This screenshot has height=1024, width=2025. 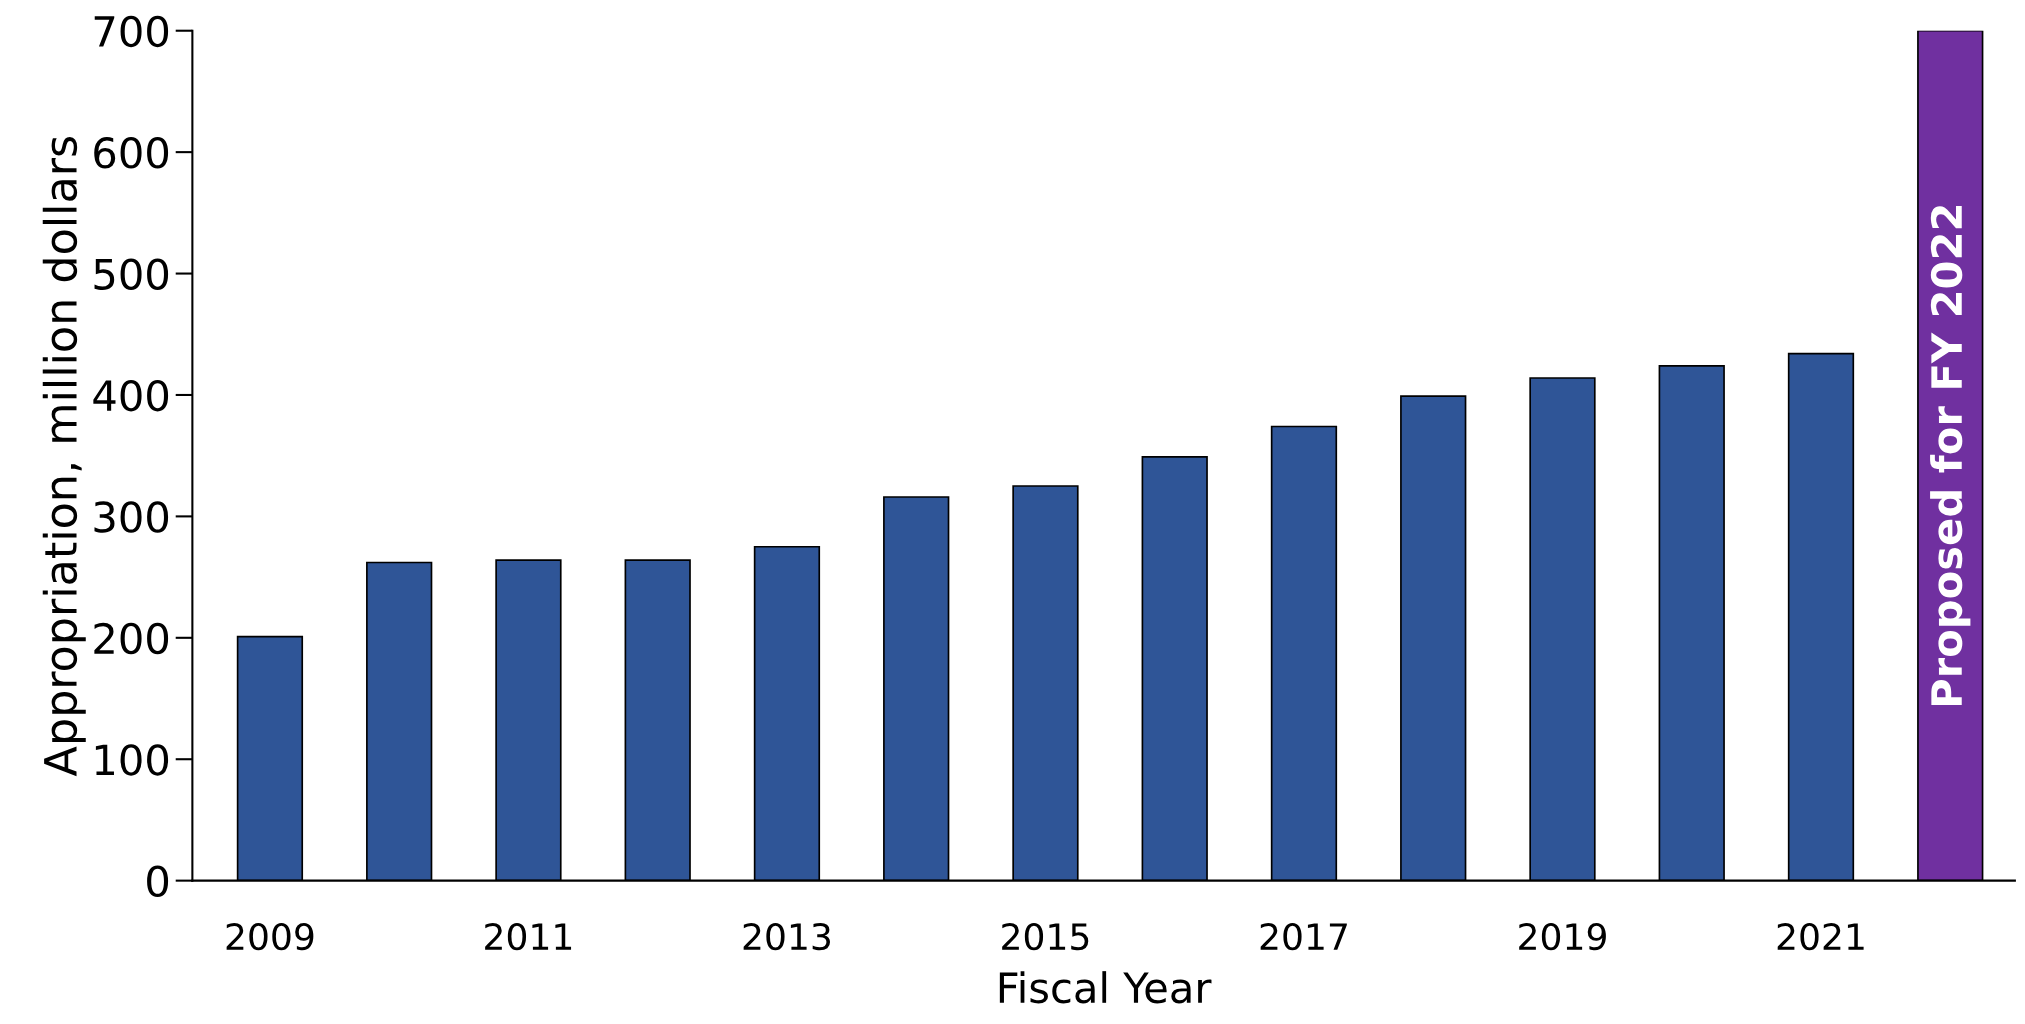 What do you see at coordinates (1045, 936) in the screenshot?
I see `x-tick-label: 2015` at bounding box center [1045, 936].